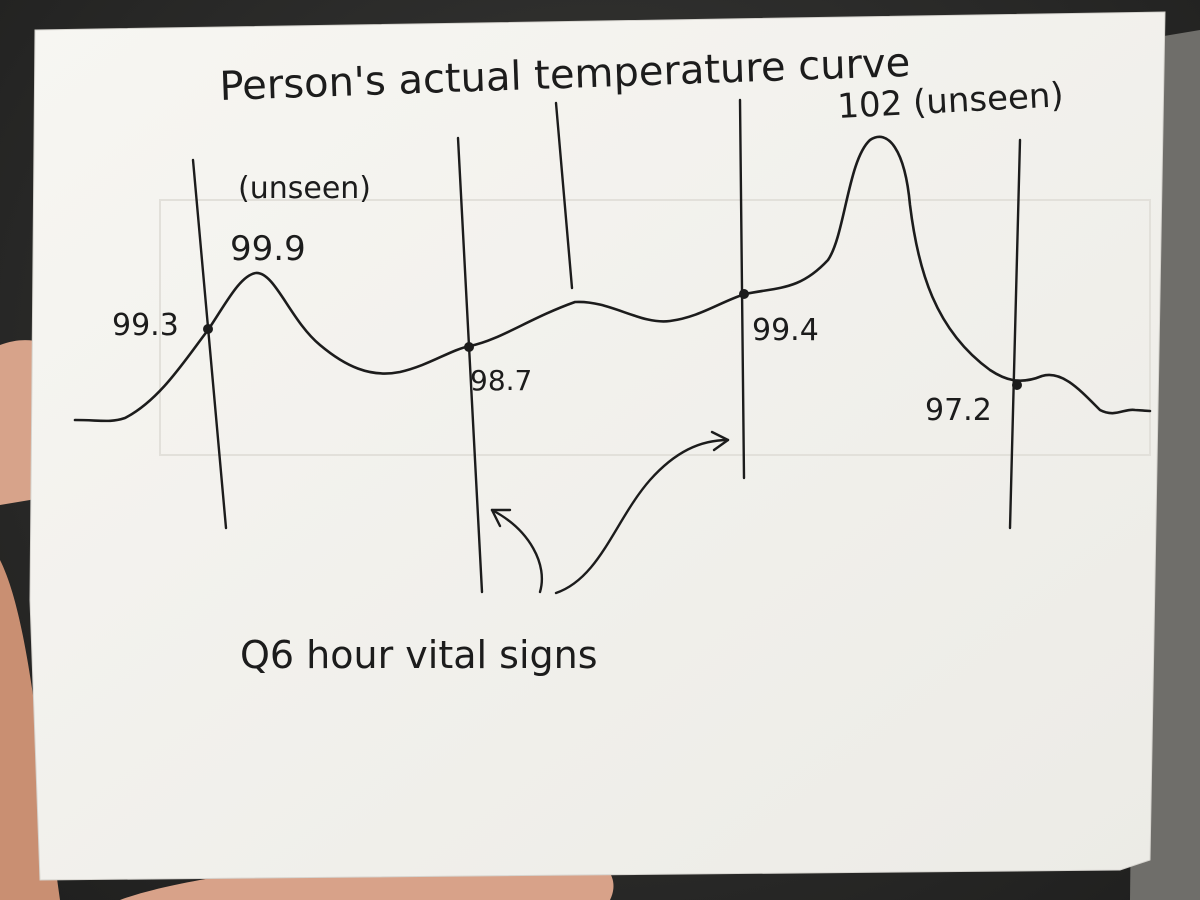 The image size is (1200, 900). I want to click on arrow-left, so click(517, 551).